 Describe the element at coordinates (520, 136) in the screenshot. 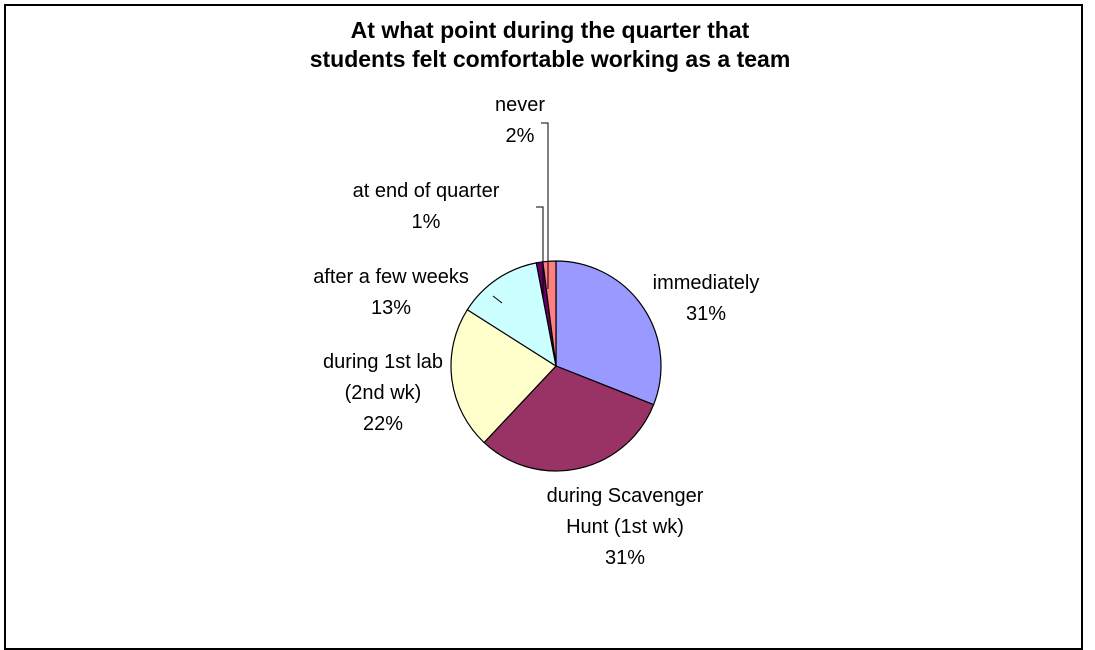

I see `slice-percent-label-5: 2%` at that location.